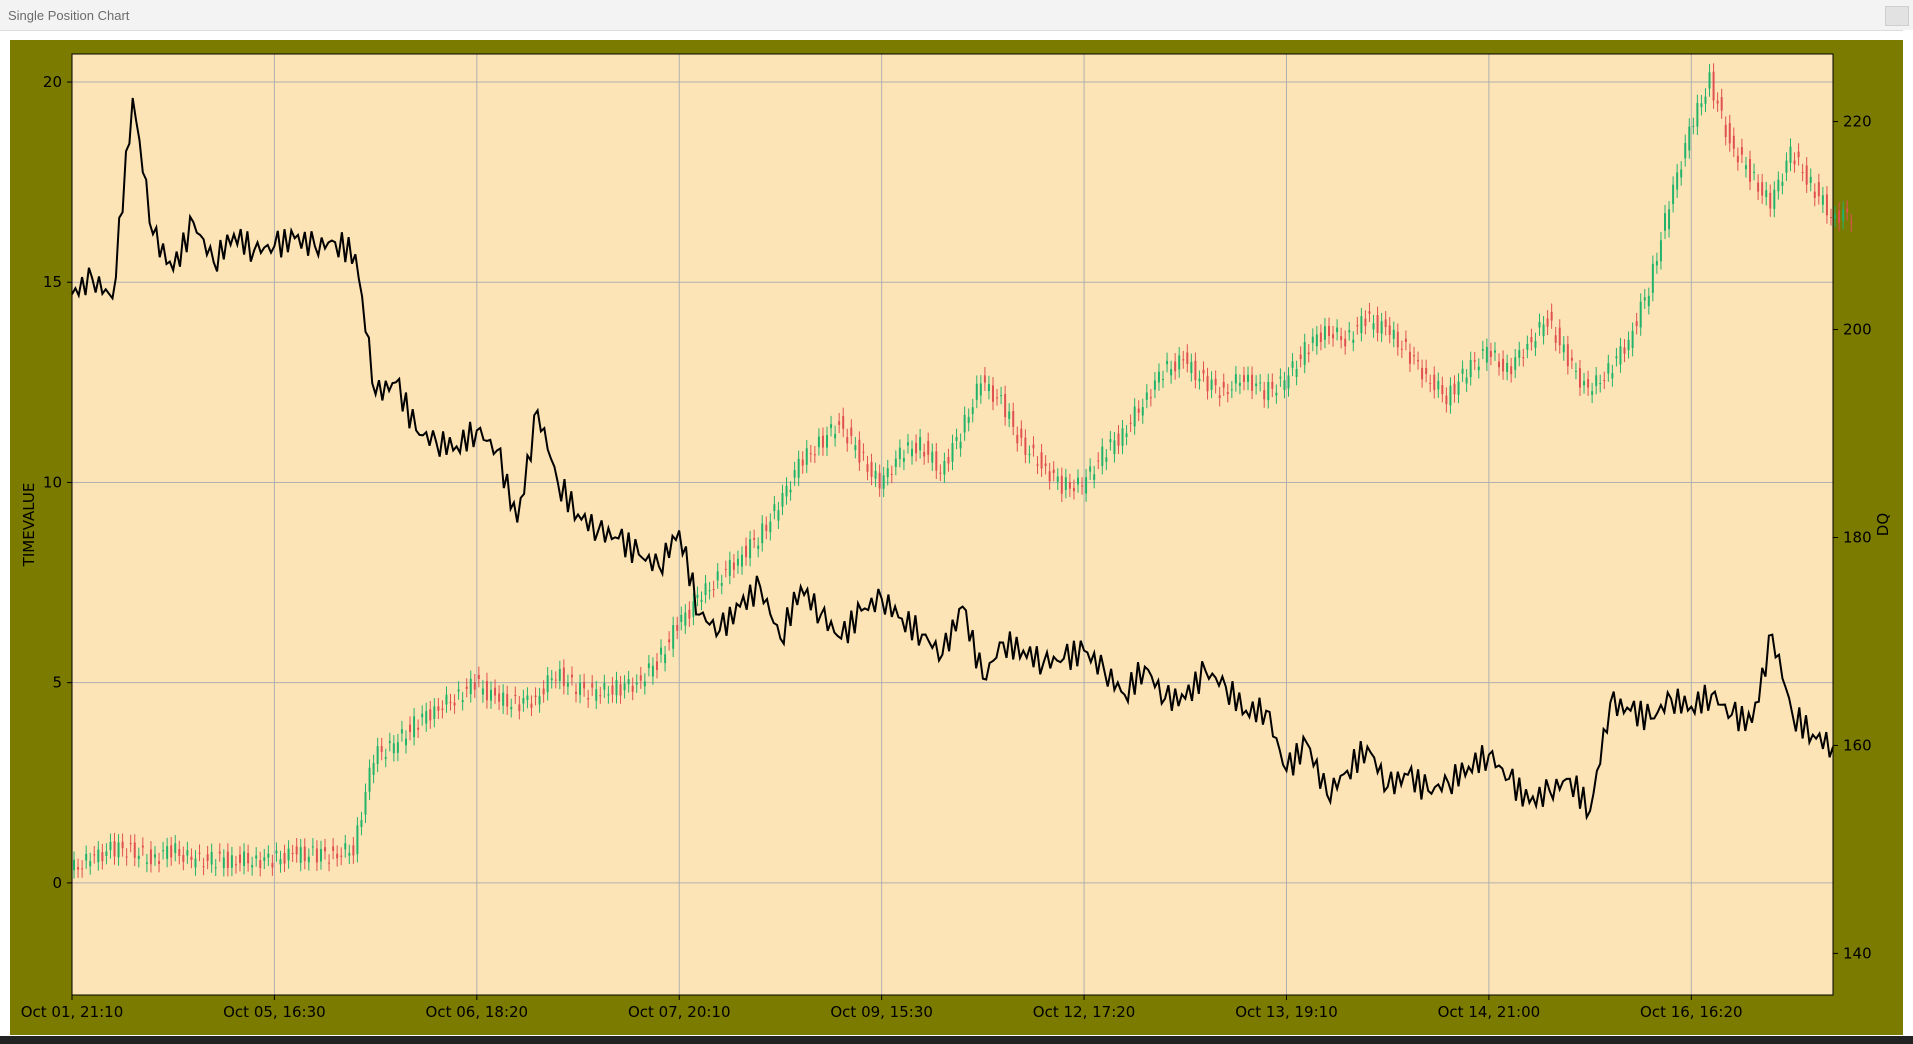 Image resolution: width=1913 pixels, height=1044 pixels. Describe the element at coordinates (69, 15) in the screenshot. I see `window-title: Single Position Chart` at that location.